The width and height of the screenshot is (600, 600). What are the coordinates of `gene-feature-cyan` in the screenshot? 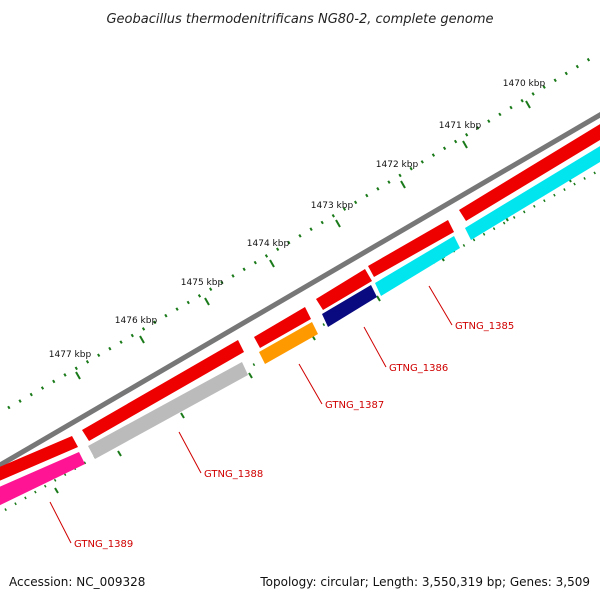 It's located at (532, 190).